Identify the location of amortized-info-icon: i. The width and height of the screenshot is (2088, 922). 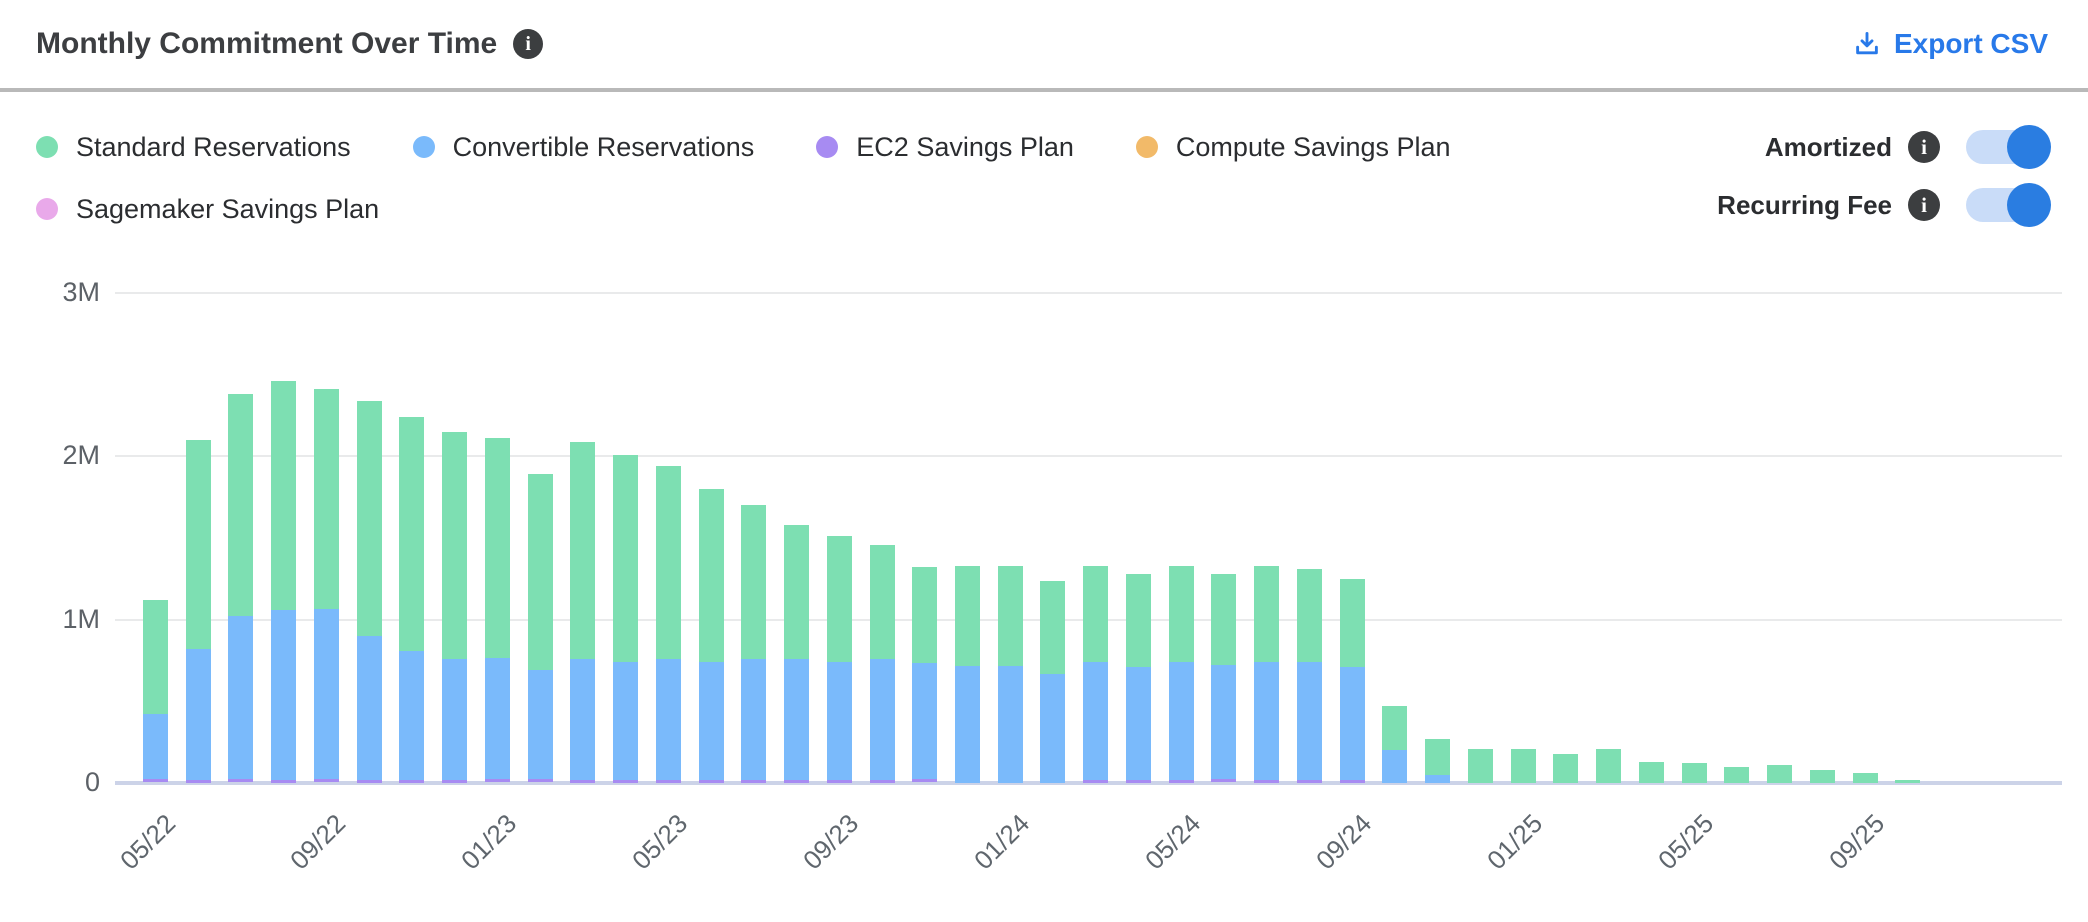
(1924, 147).